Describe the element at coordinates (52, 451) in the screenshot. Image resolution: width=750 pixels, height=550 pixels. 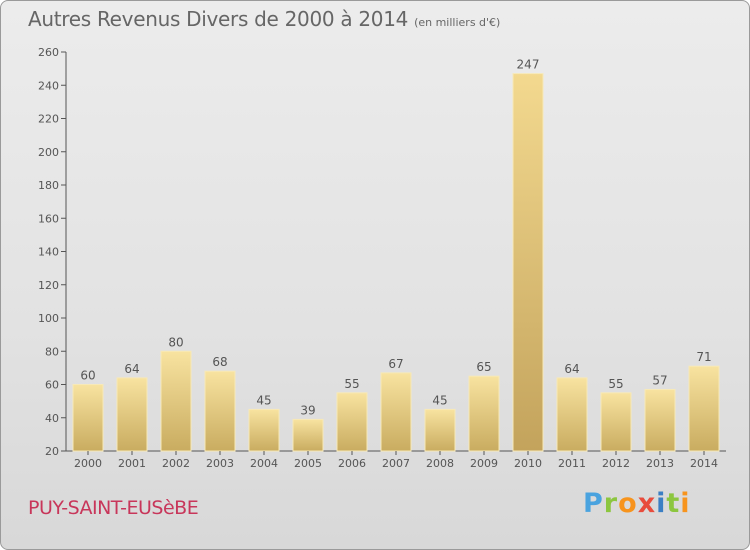
I see `y-tick-label: 20` at that location.